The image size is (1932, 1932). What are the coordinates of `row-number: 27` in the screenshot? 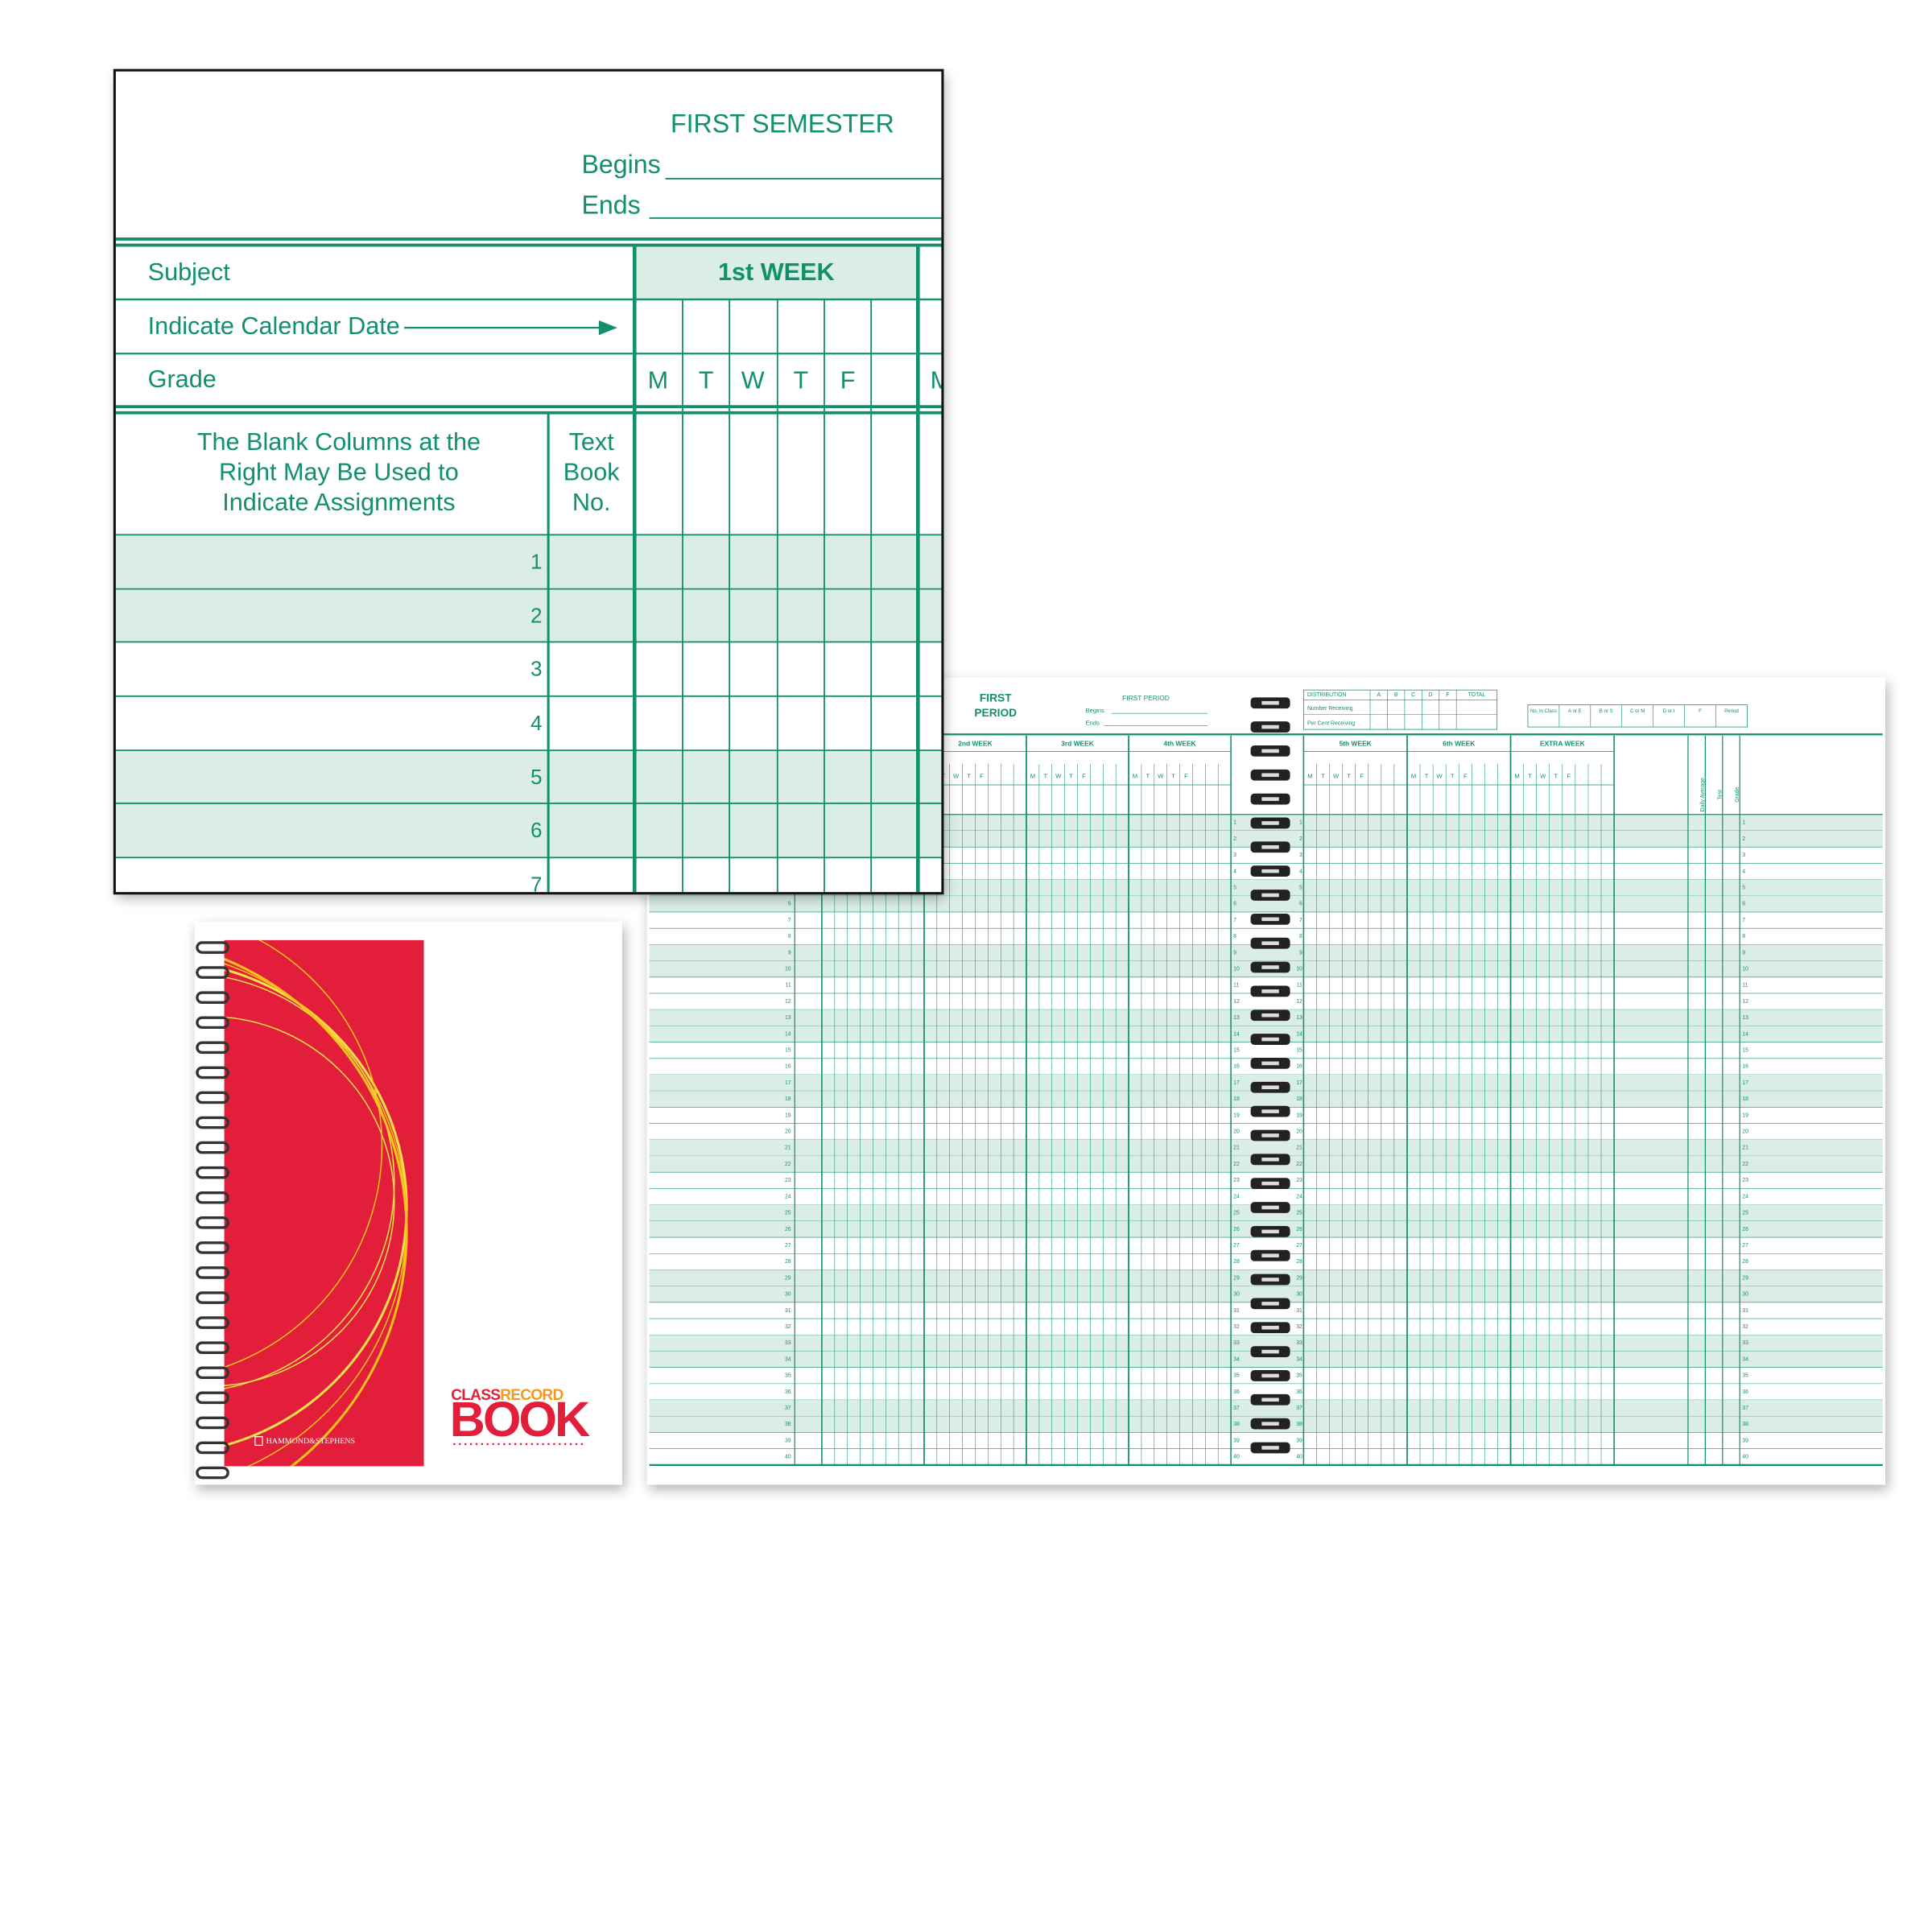 It's located at (1745, 1246).